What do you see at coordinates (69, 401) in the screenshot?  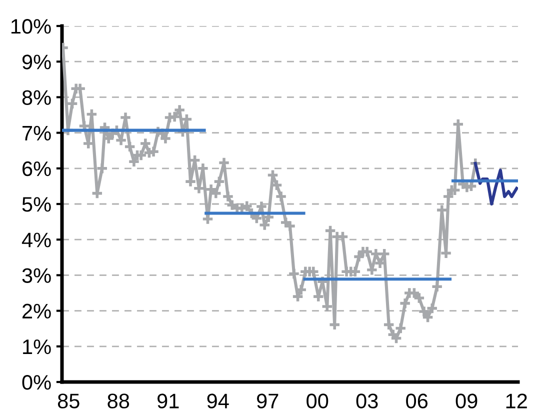 I see `x-tick-label: 85` at bounding box center [69, 401].